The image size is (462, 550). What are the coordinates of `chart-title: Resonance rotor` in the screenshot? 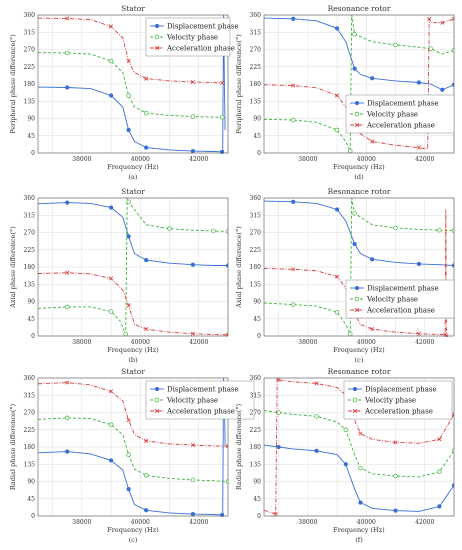 It's located at (359, 191).